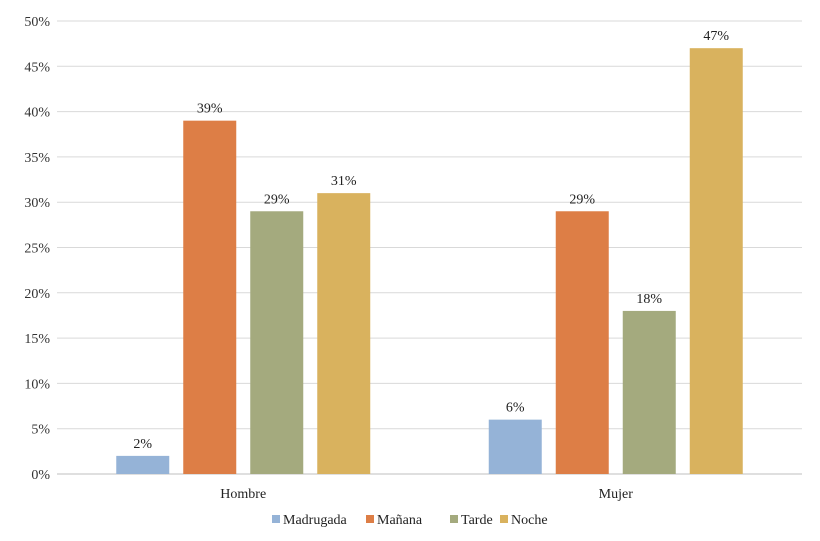 This screenshot has height=541, width=820. What do you see at coordinates (37, 203) in the screenshot?
I see `y-tick-label: 30%` at bounding box center [37, 203].